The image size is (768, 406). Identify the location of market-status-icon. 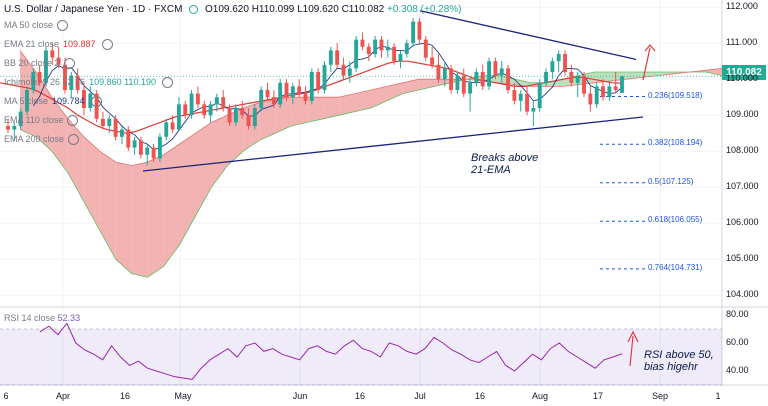
(194, 9).